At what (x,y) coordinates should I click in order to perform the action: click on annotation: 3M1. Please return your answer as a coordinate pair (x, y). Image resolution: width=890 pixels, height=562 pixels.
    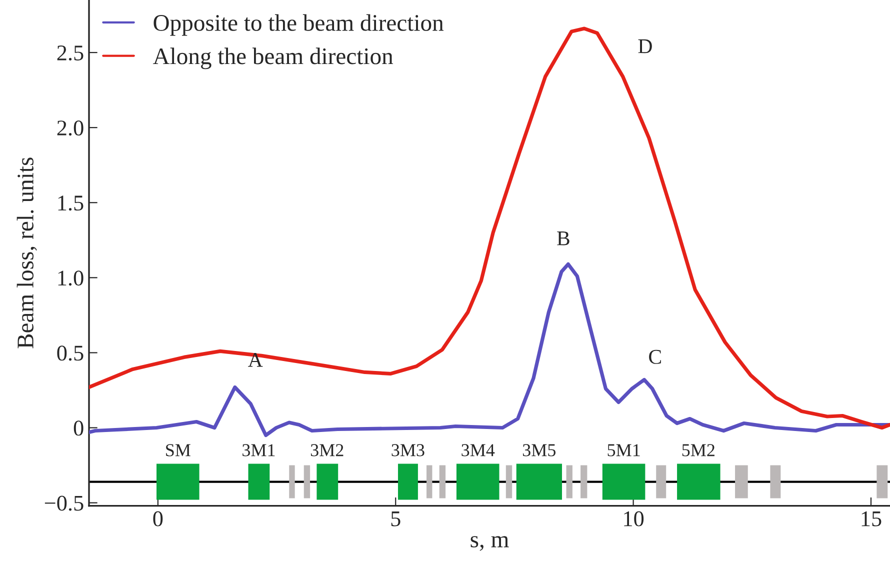
    Looking at the image, I should click on (258, 450).